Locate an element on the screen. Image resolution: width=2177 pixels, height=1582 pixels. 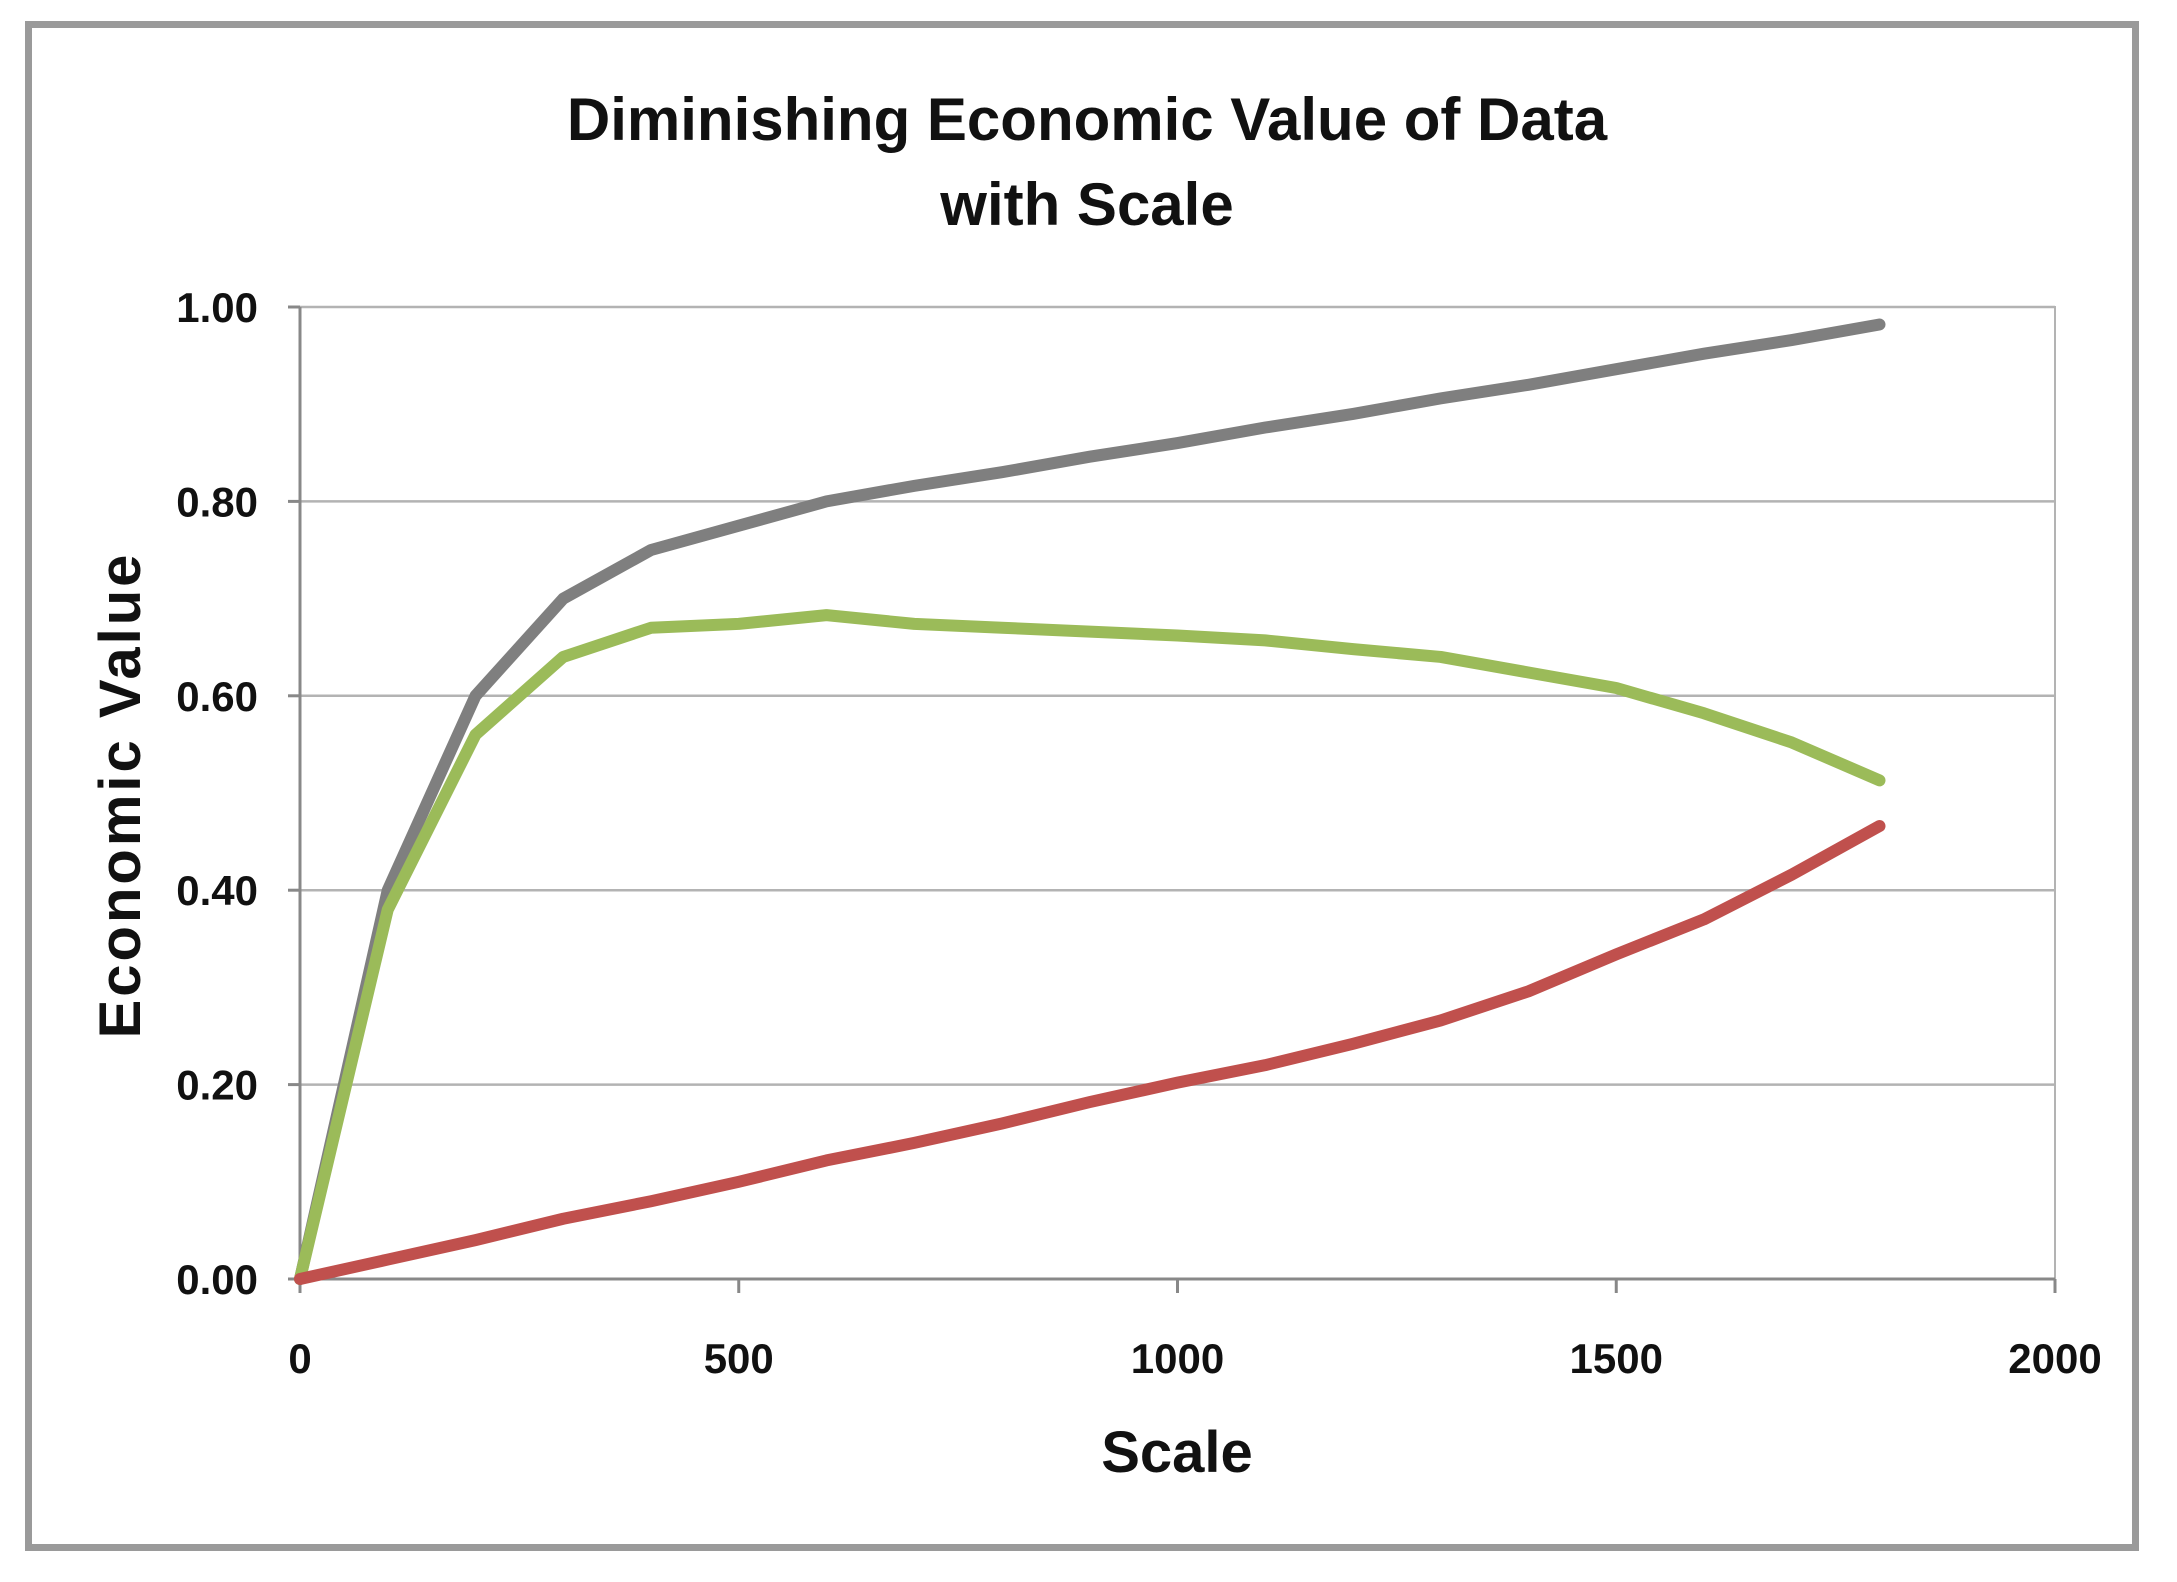
x-axis-label: Scale is located at coordinates (1177, 1452).